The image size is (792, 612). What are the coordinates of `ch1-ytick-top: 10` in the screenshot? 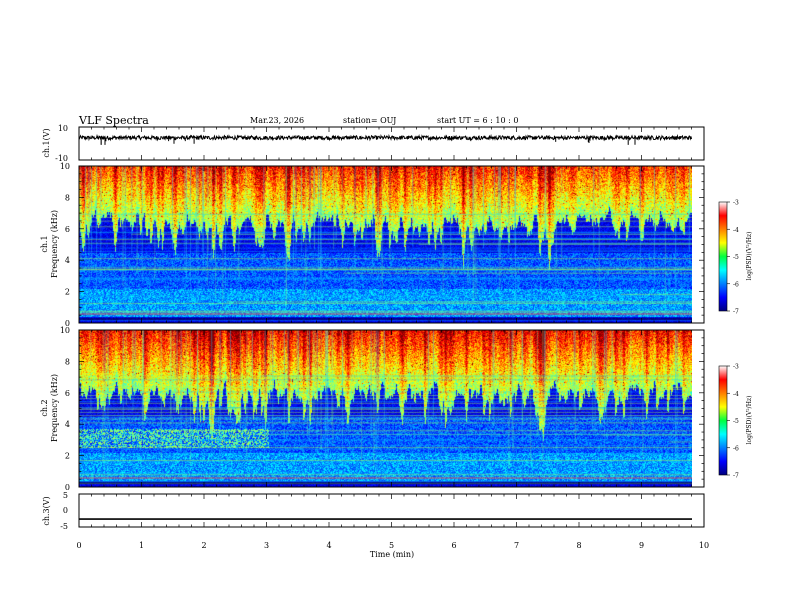 It's located at (63, 128).